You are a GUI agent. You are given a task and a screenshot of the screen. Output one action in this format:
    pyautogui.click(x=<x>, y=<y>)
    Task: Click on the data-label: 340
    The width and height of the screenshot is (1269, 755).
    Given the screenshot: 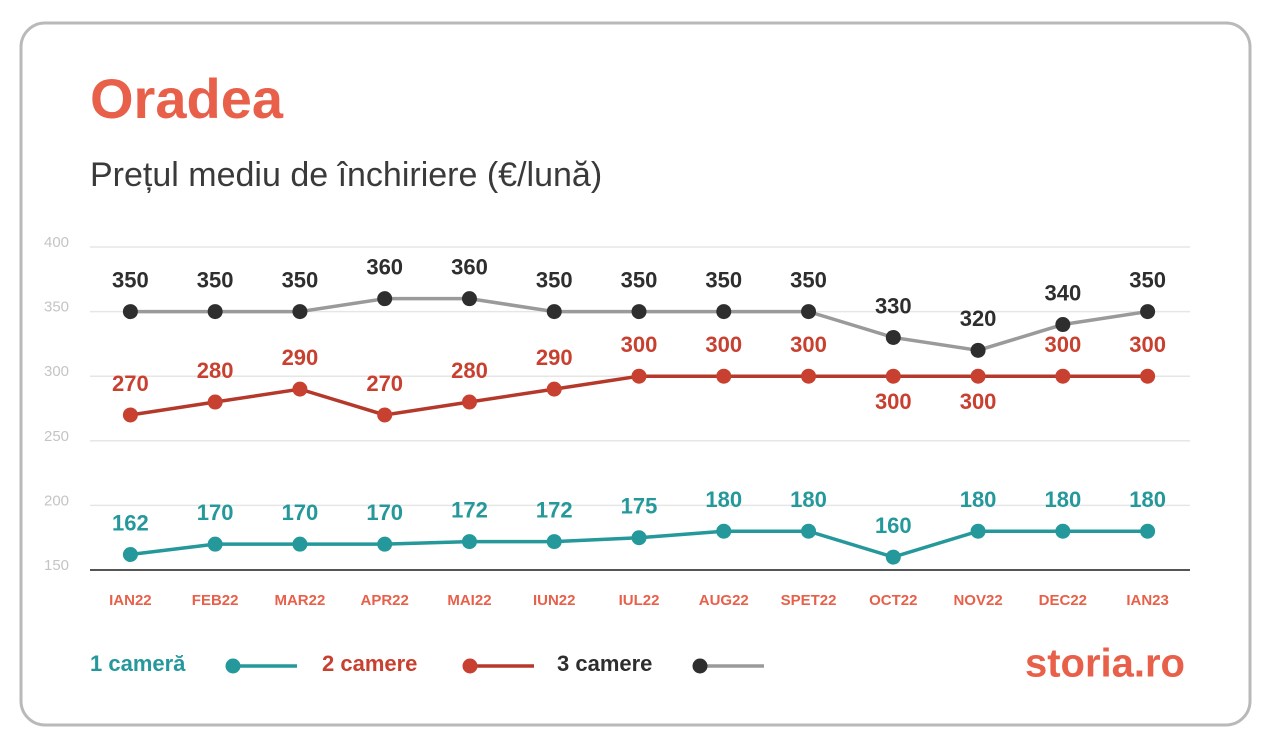 What is the action you would take?
    pyautogui.click(x=1062, y=292)
    